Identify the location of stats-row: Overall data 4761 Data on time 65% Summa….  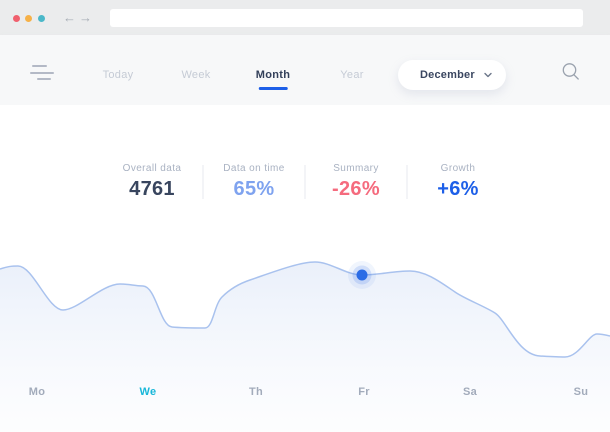
(305, 182).